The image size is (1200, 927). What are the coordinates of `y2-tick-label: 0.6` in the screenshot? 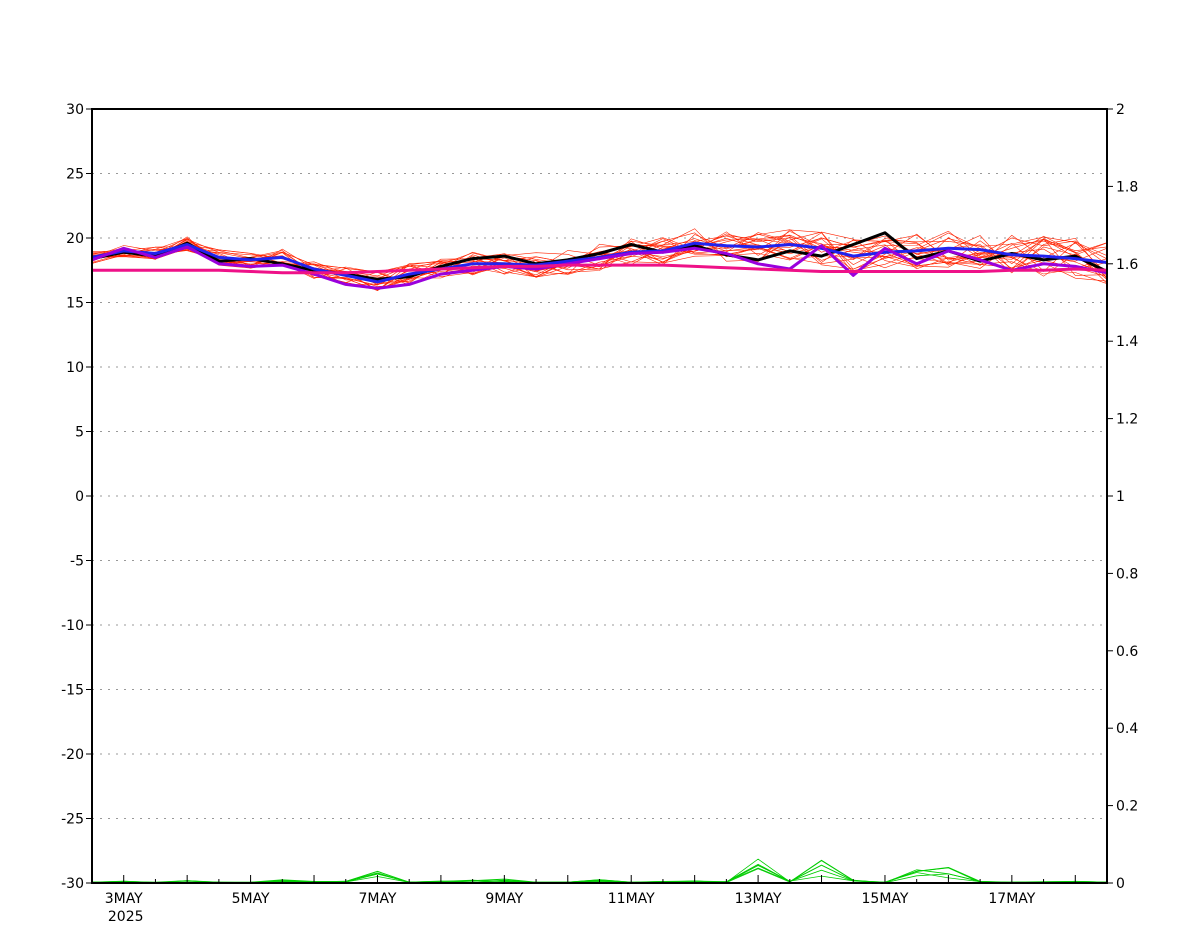 It's located at (1127, 652).